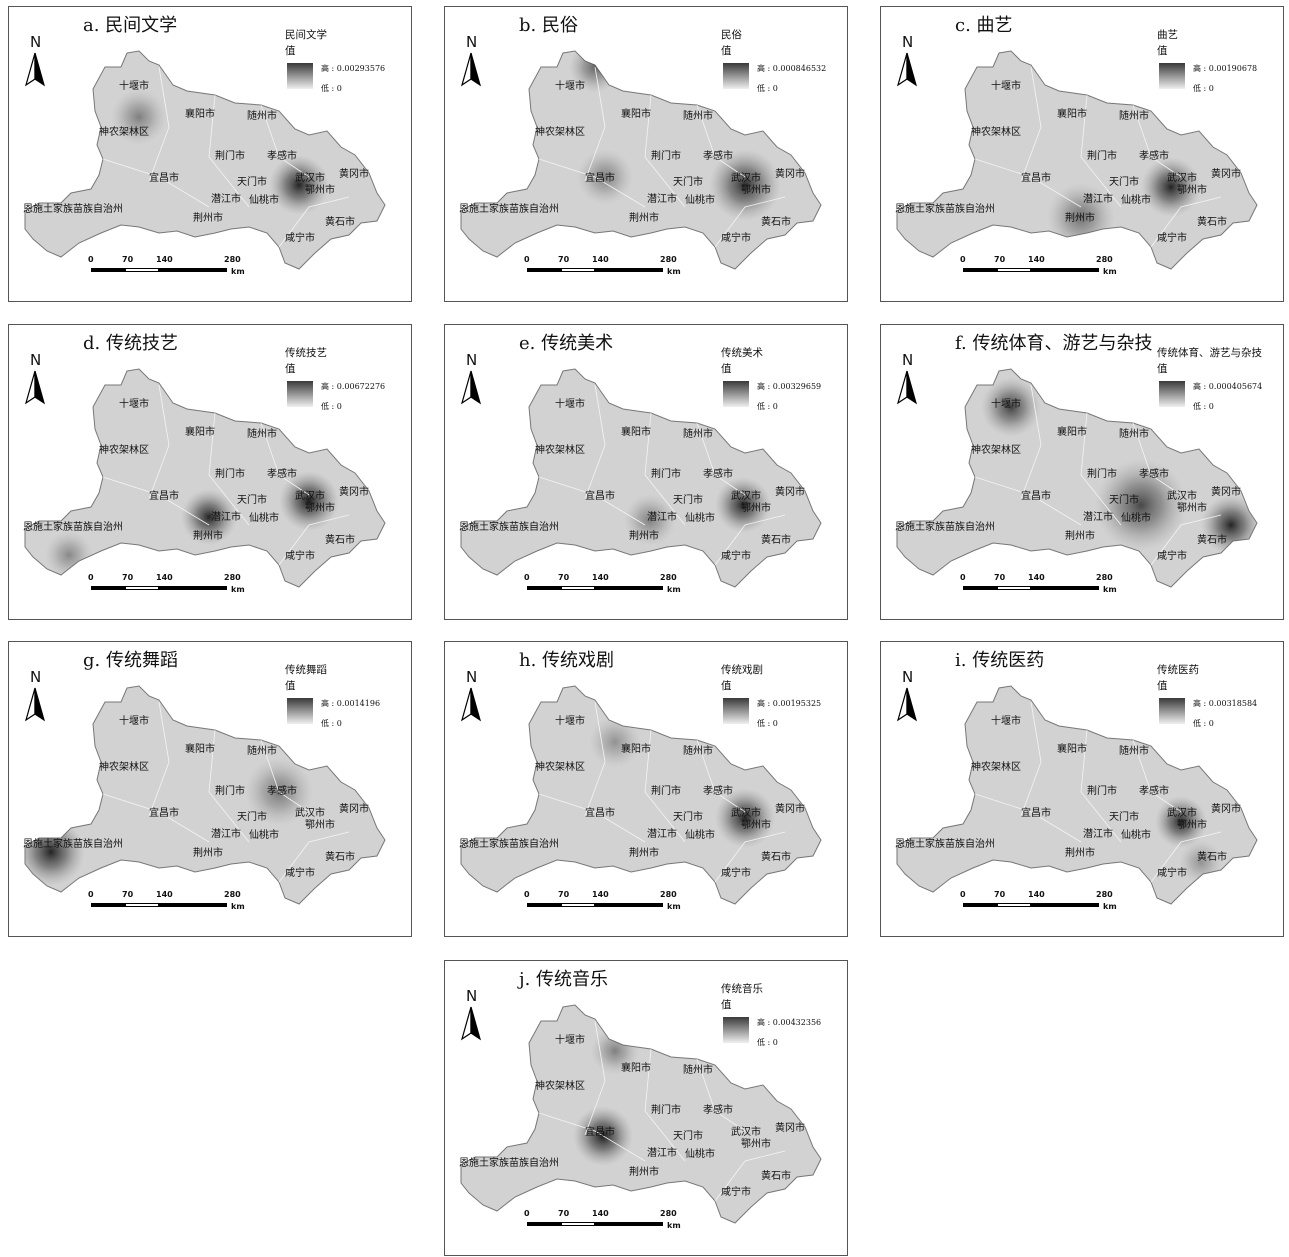 The image size is (1289, 1257). I want to click on scale-tick: 140, so click(164, 894).